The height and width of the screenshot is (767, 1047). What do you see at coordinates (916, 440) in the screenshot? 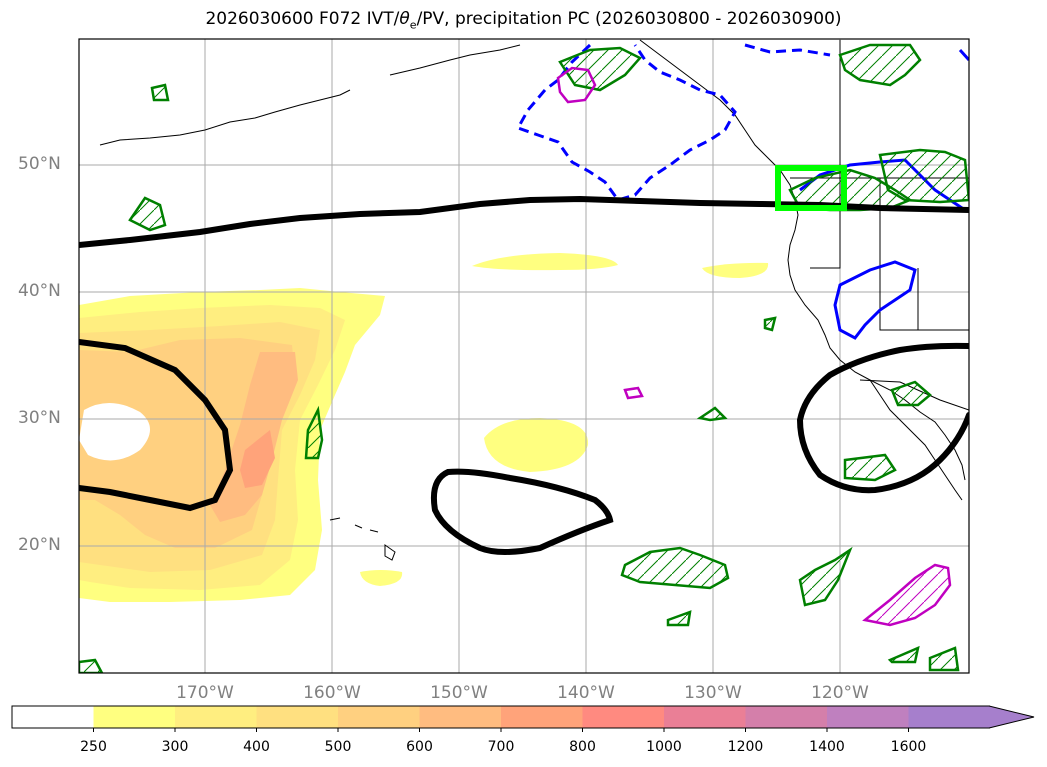
I see `coast-baja` at bounding box center [916, 440].